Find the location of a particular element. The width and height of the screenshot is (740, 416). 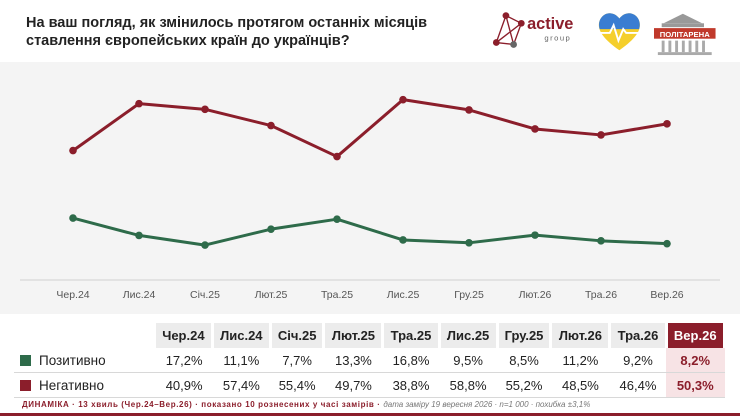

table-corner-cell is located at coordinates (85, 335).